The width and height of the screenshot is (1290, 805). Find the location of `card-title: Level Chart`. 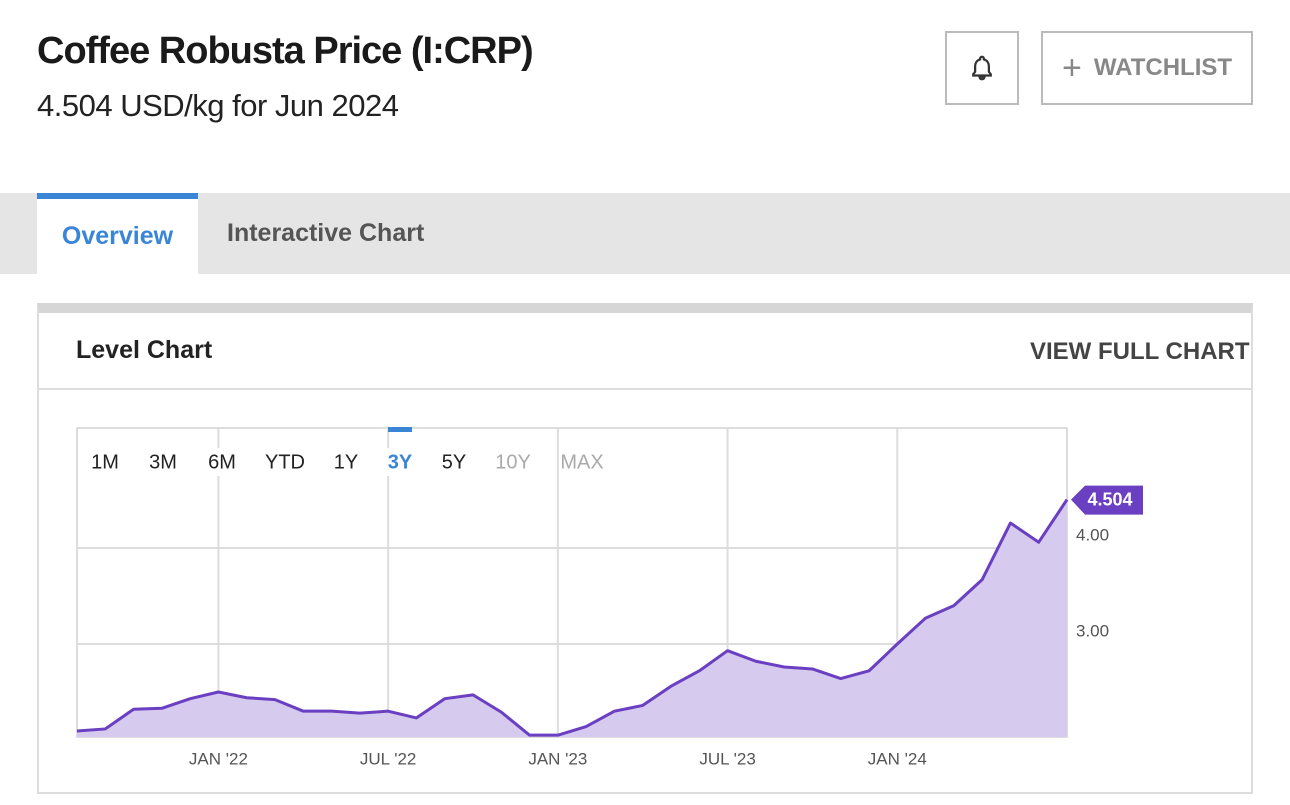

card-title: Level Chart is located at coordinates (144, 350).